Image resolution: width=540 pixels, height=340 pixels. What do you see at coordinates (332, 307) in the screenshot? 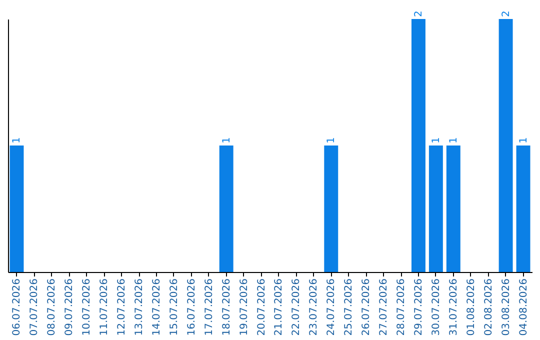
I see `x-tick-label: 24.07.2026` at bounding box center [332, 307].